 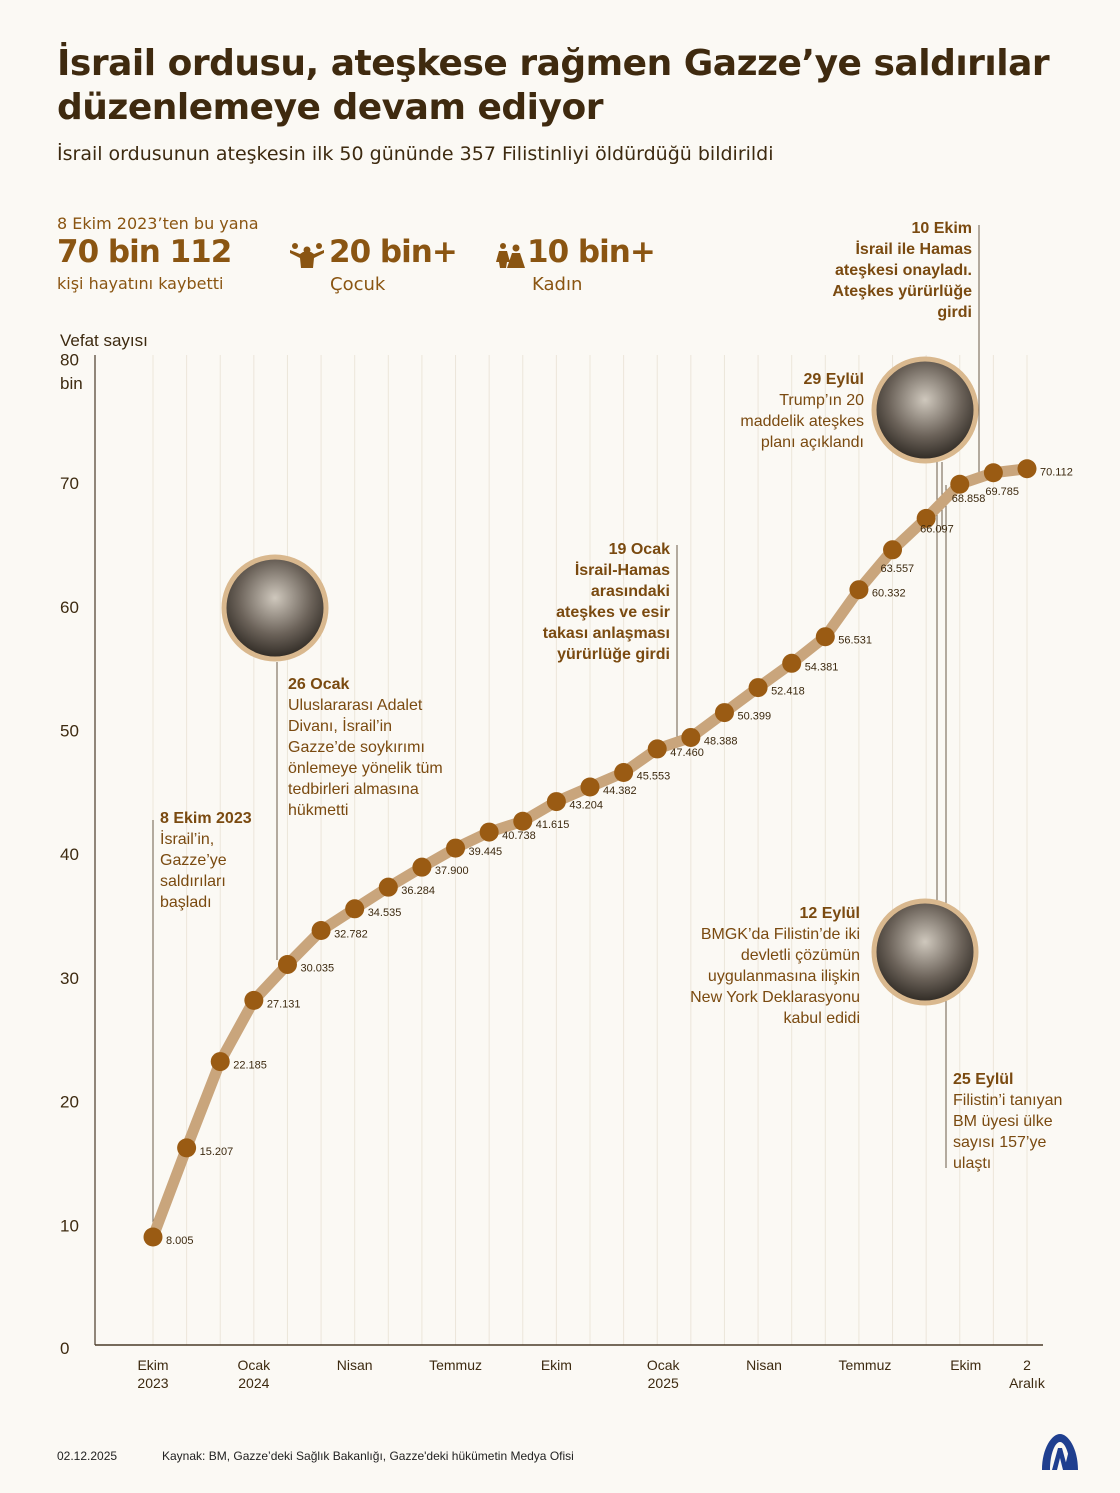 I want to click on annotation-line: ateşkesi onayladı., so click(x=903, y=270).